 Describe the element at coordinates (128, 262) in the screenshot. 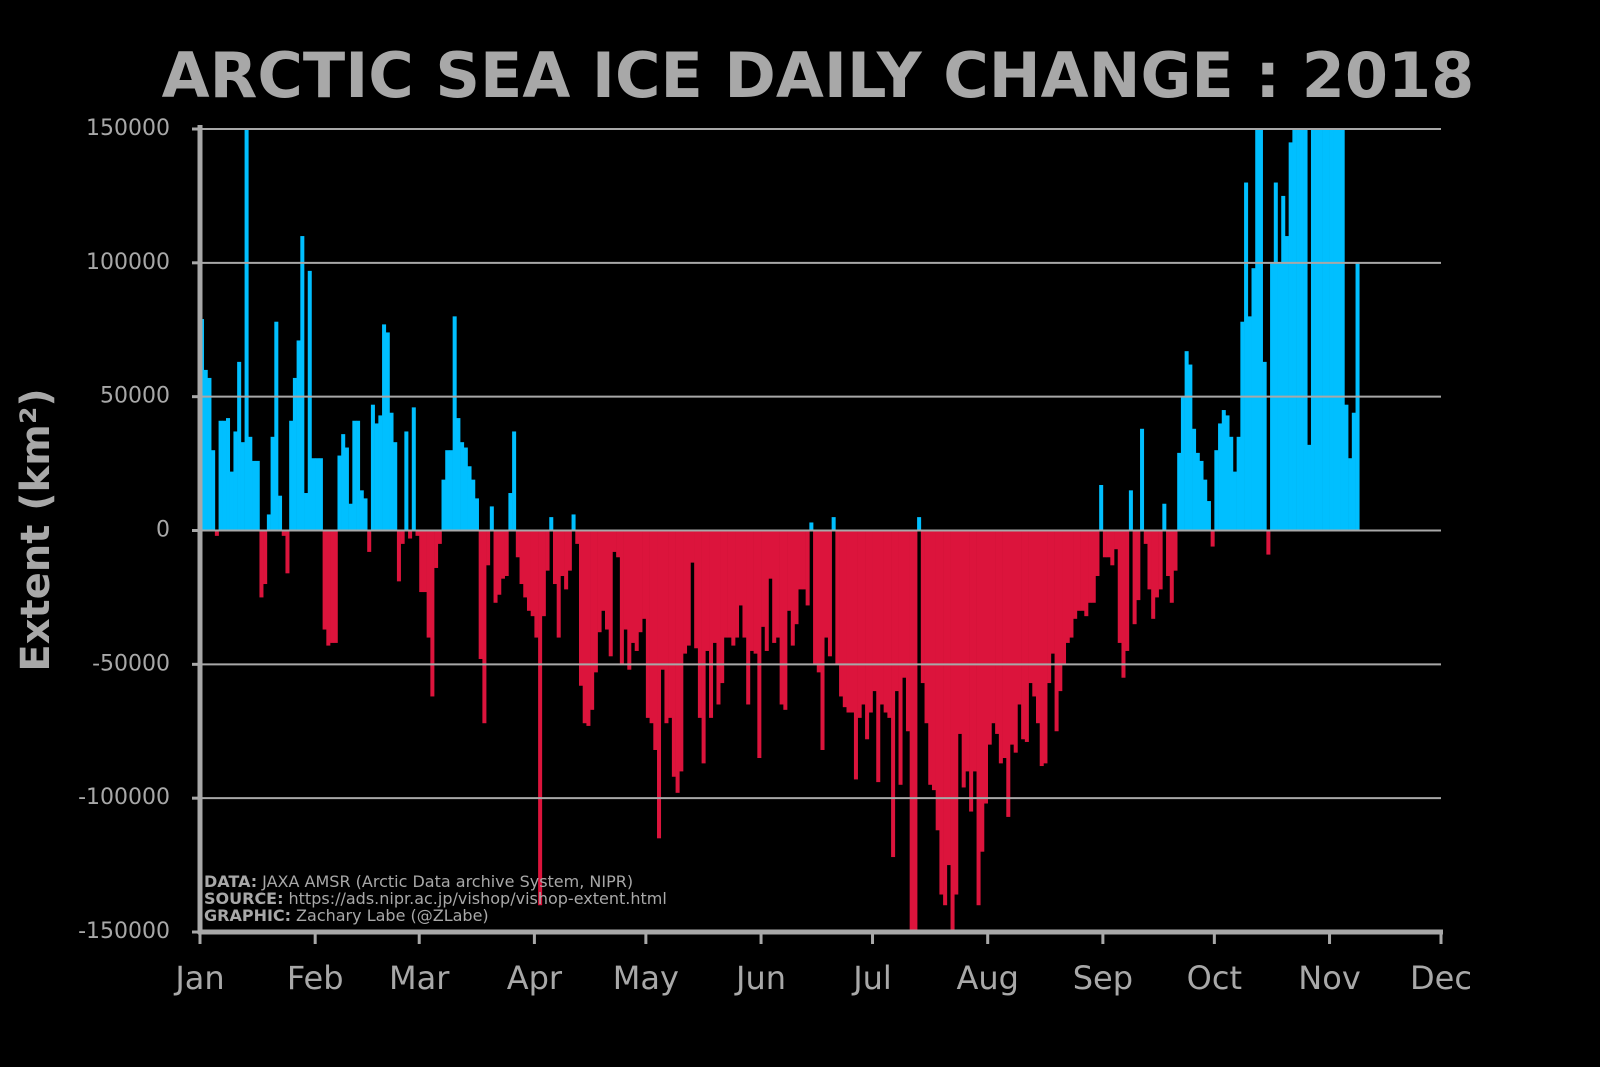

I see `y-tick-label: 100000` at that location.